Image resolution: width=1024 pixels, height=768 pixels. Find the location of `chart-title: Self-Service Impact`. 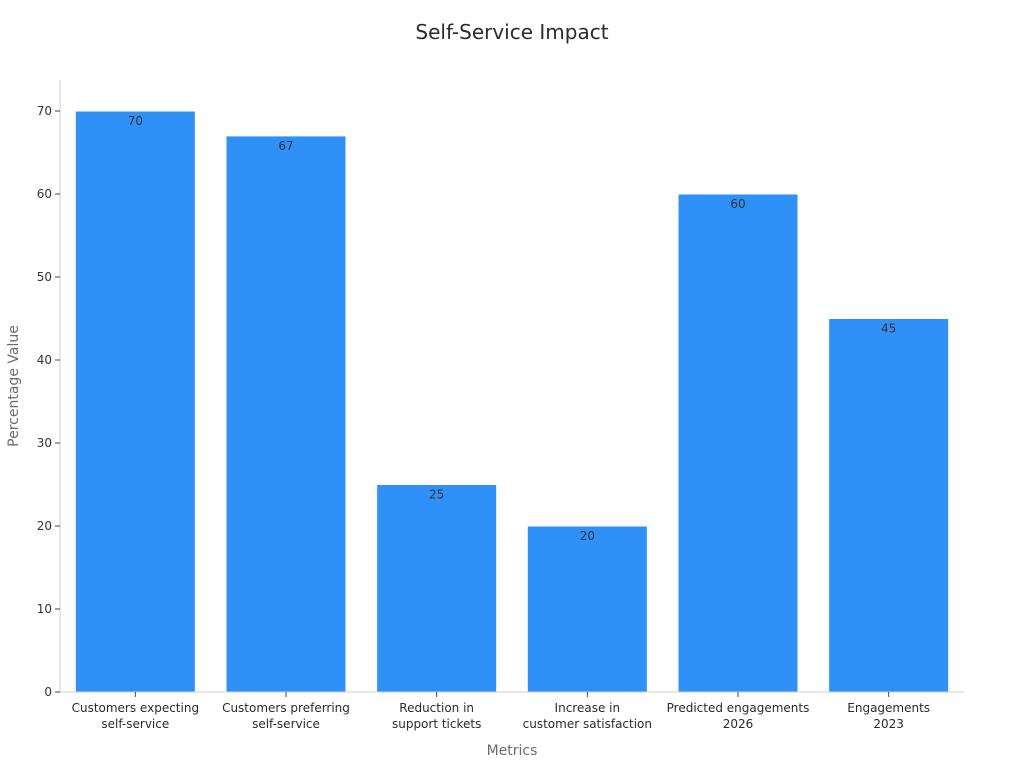

chart-title: Self-Service Impact is located at coordinates (512, 32).